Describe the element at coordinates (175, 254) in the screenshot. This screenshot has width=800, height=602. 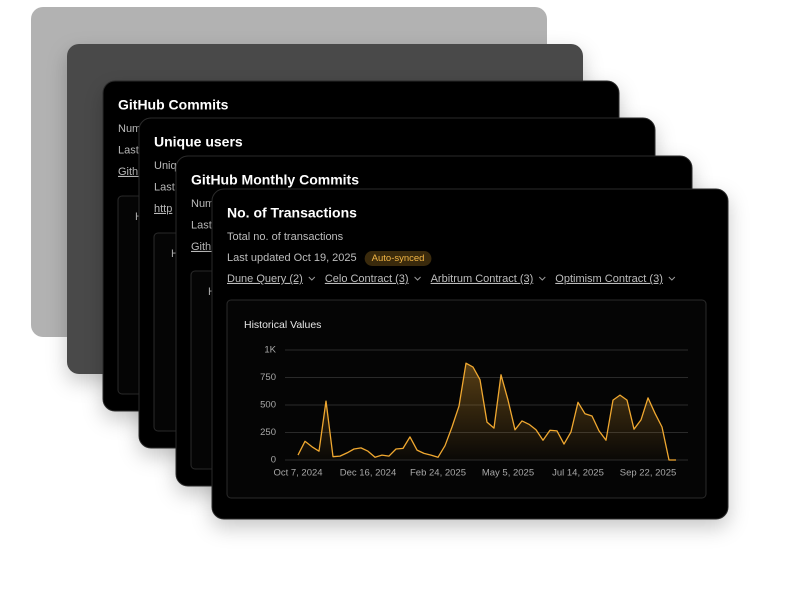
I see `panel-title: H` at that location.